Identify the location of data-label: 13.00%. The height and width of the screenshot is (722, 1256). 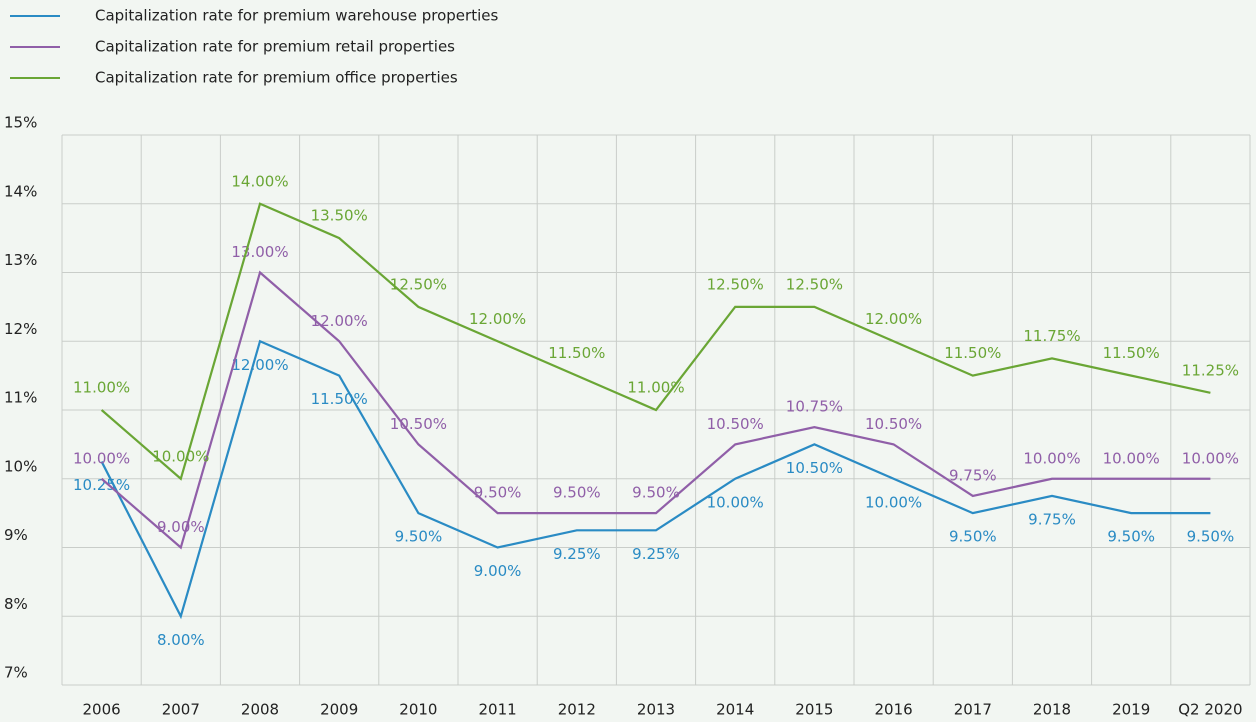
(259, 252).